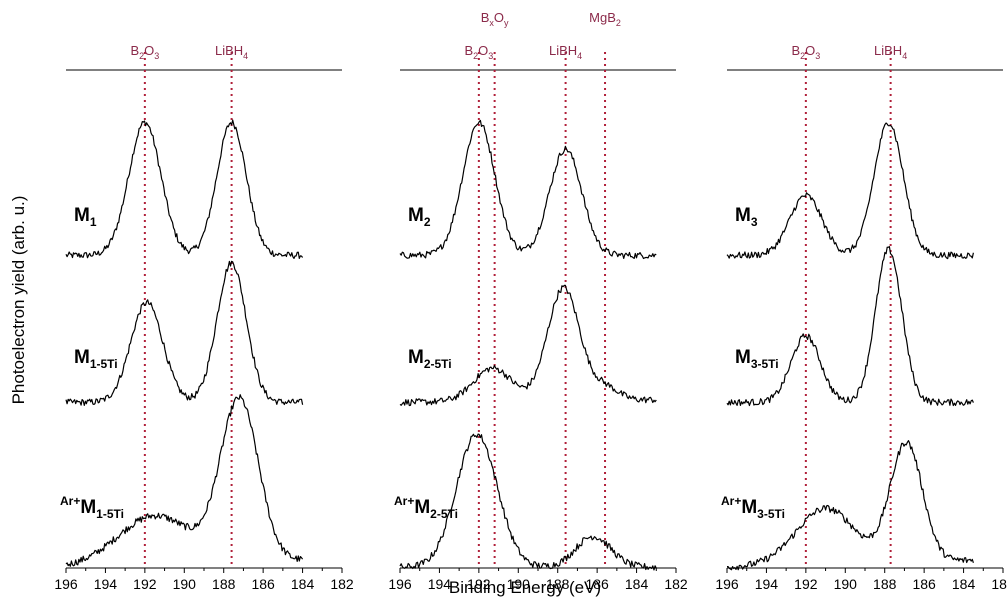 The height and width of the screenshot is (597, 1007). Describe the element at coordinates (495, 19) in the screenshot. I see `reference-label-bxoy: BxOy` at that location.